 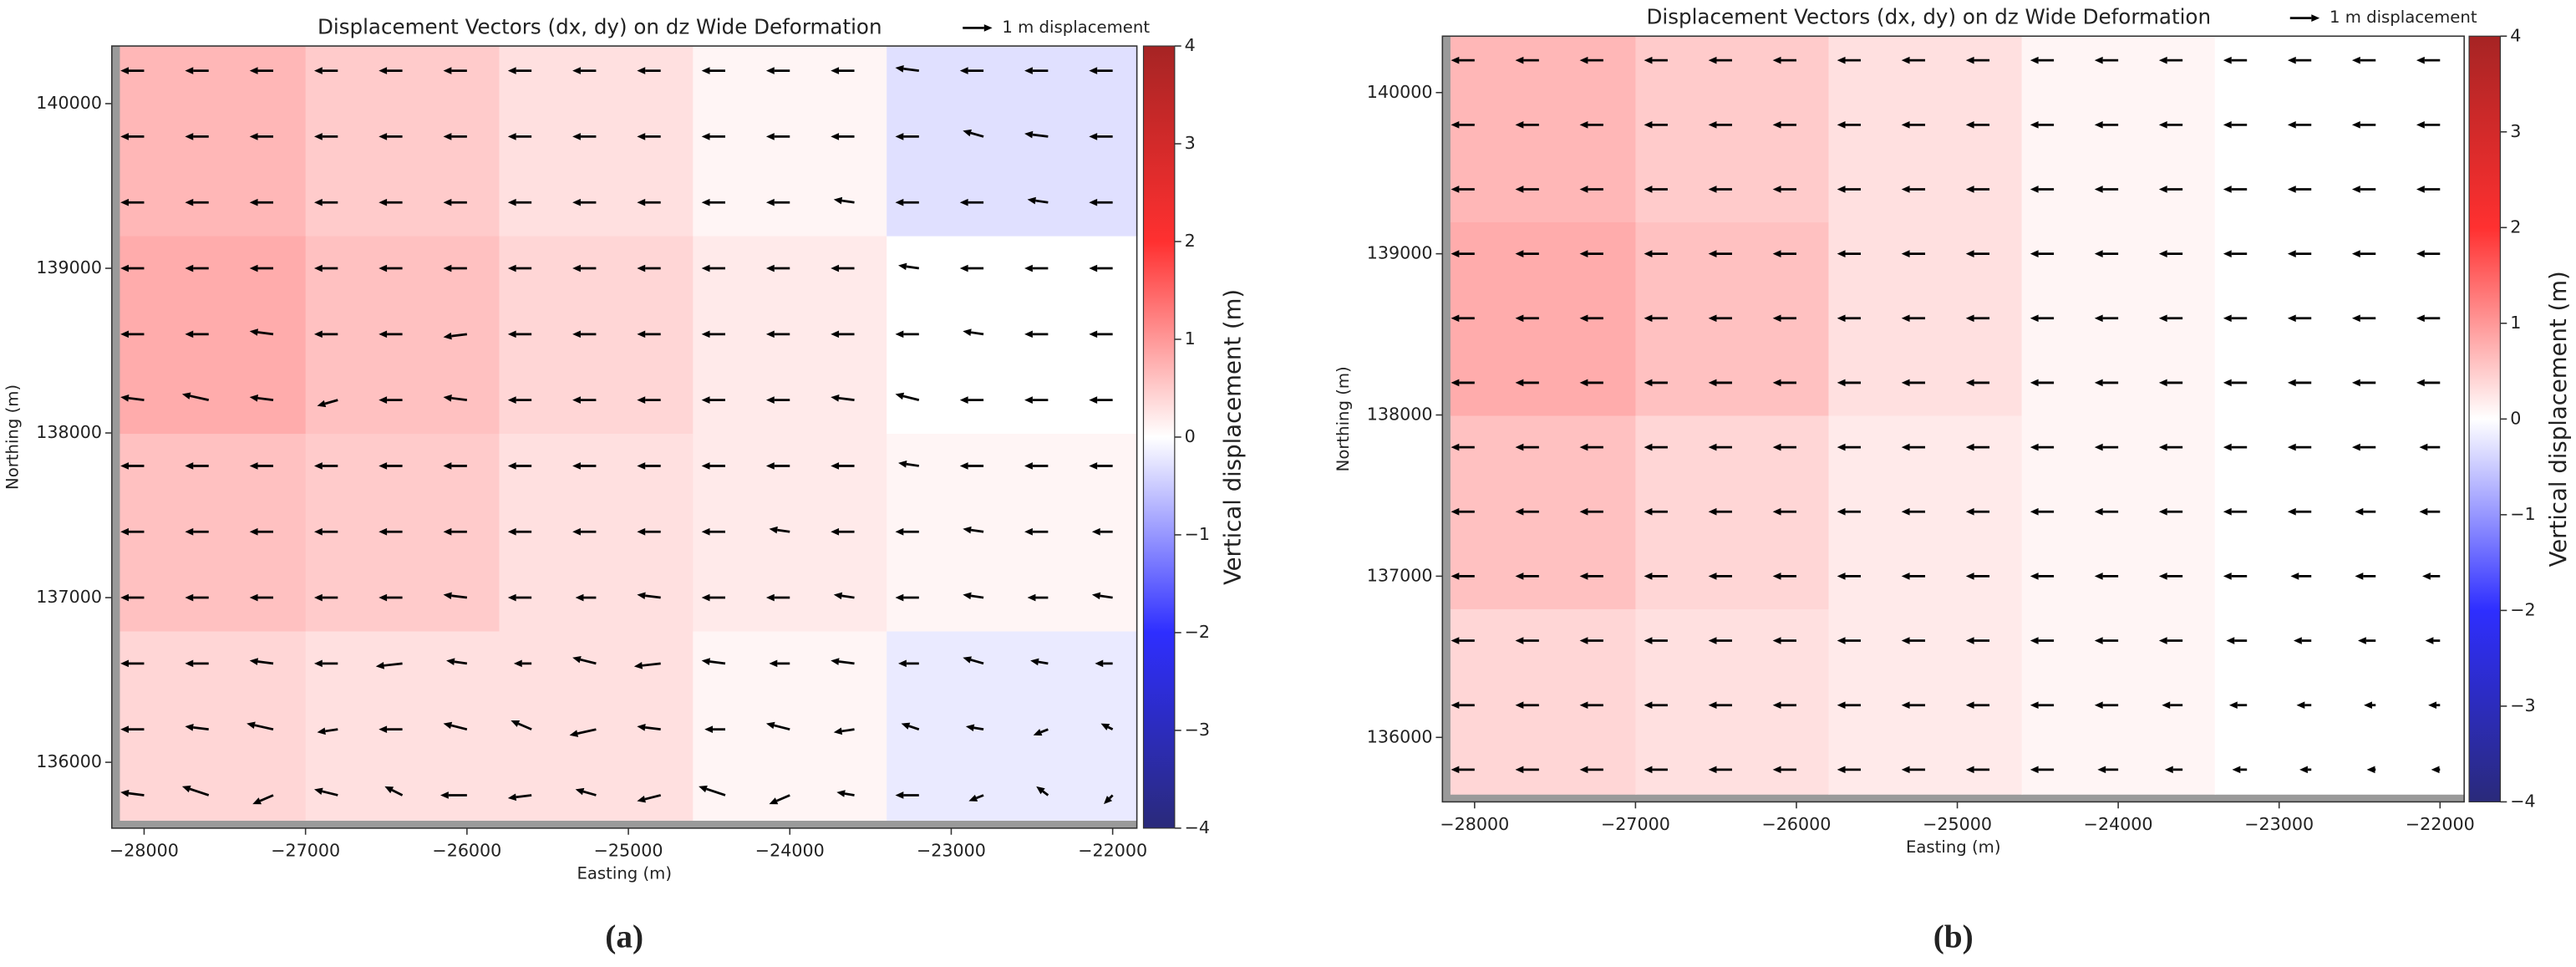 I want to click on x-tick-label: −22000, so click(x=1112, y=850).